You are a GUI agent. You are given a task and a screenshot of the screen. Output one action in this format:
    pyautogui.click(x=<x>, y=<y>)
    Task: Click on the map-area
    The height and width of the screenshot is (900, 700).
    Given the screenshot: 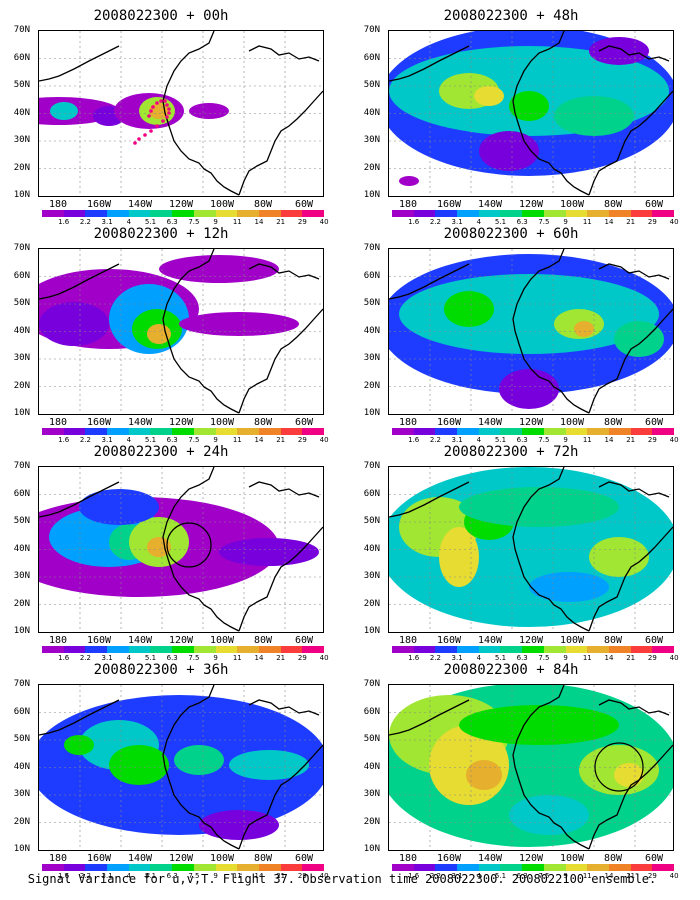 What is the action you would take?
    pyautogui.click(x=181, y=767)
    